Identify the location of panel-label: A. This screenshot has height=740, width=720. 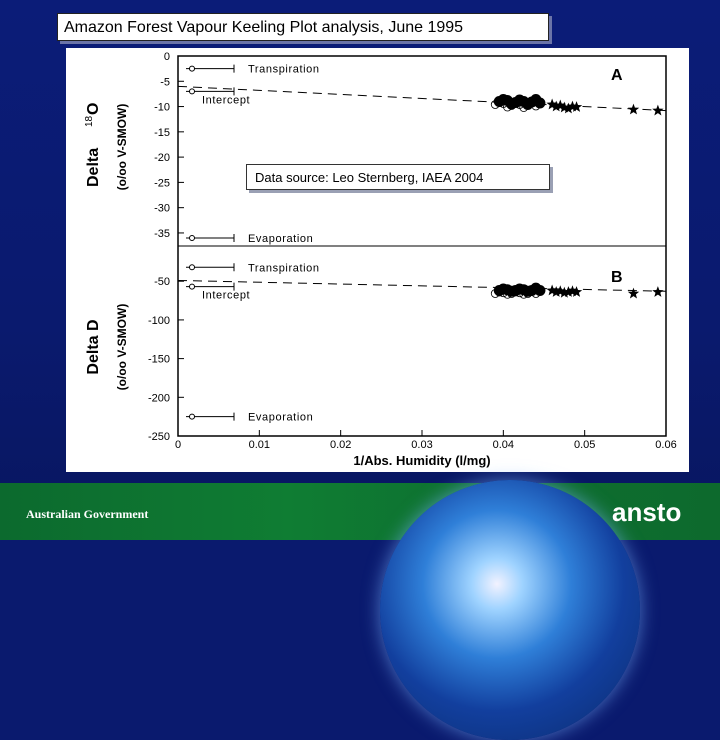
(617, 75).